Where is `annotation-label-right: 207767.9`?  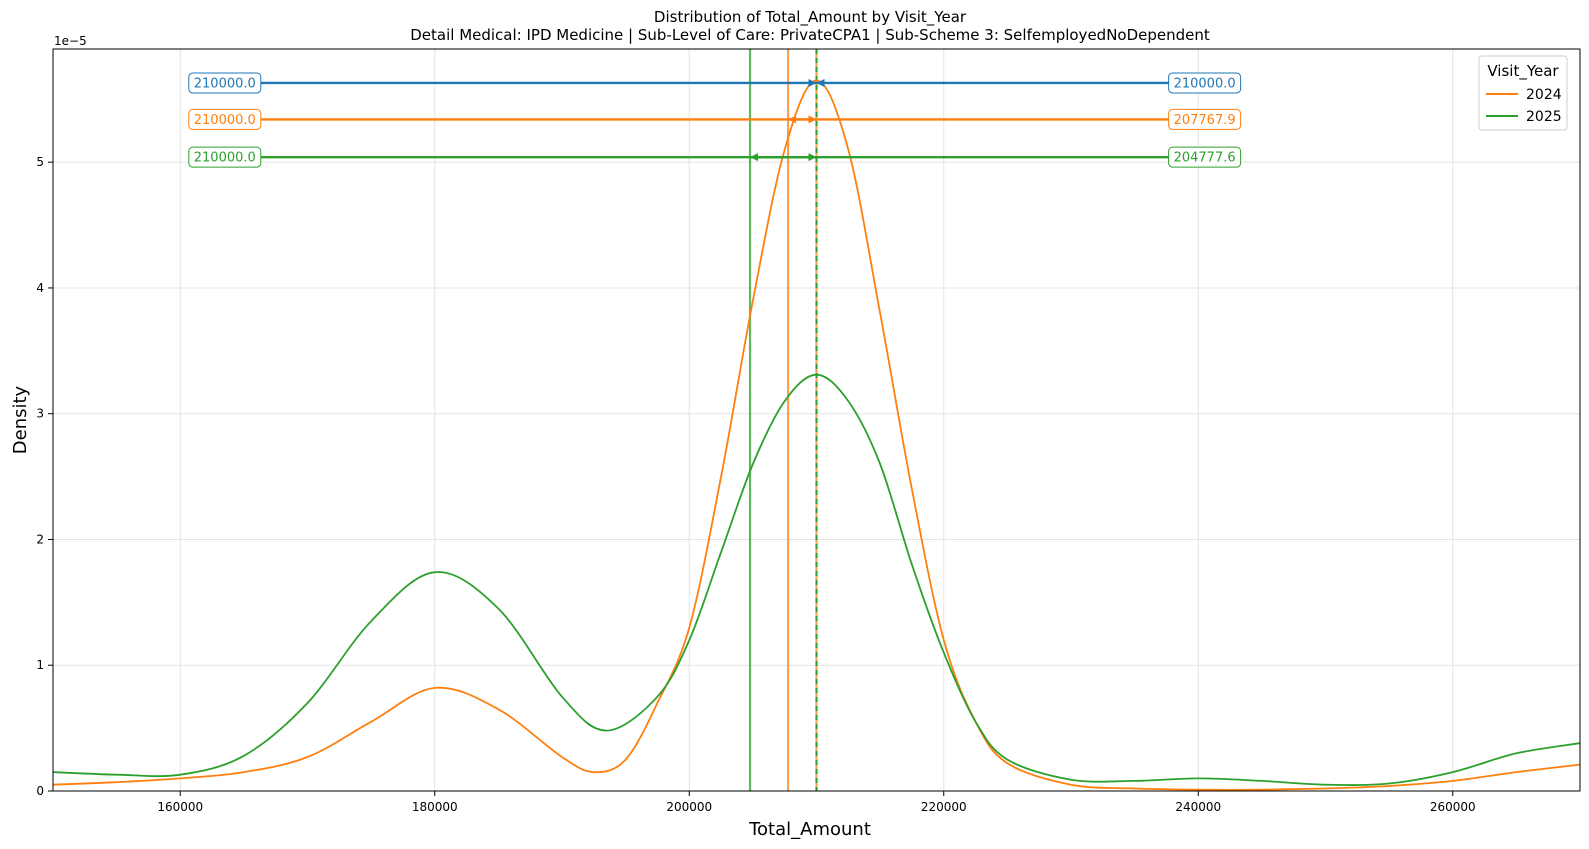
annotation-label-right: 207767.9 is located at coordinates (1205, 120).